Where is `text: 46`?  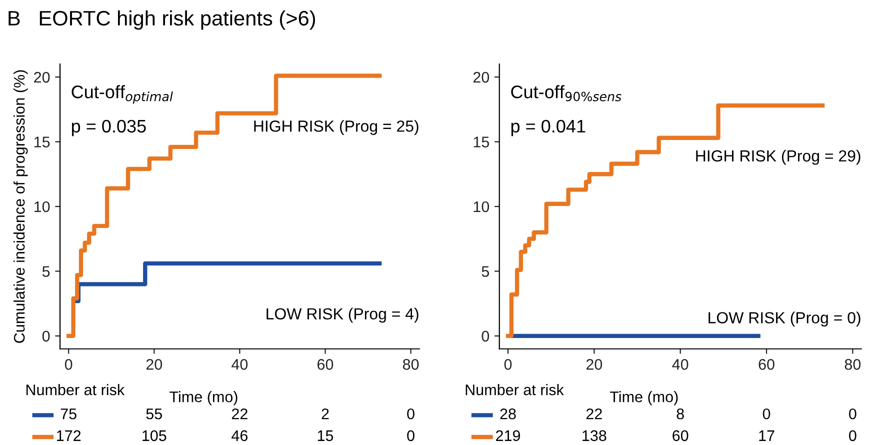
text: 46 is located at coordinates (240, 436).